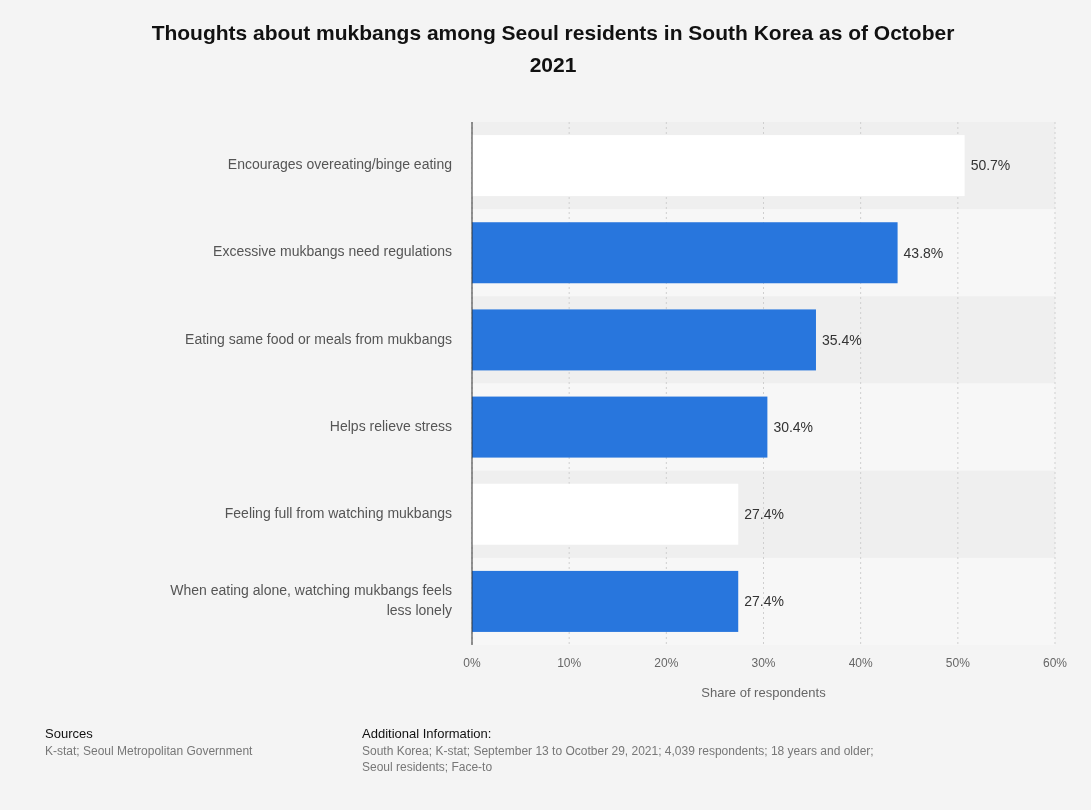 This screenshot has width=1091, height=810. What do you see at coordinates (390, 425) in the screenshot?
I see `y-tick-label: Helps relieve stress` at bounding box center [390, 425].